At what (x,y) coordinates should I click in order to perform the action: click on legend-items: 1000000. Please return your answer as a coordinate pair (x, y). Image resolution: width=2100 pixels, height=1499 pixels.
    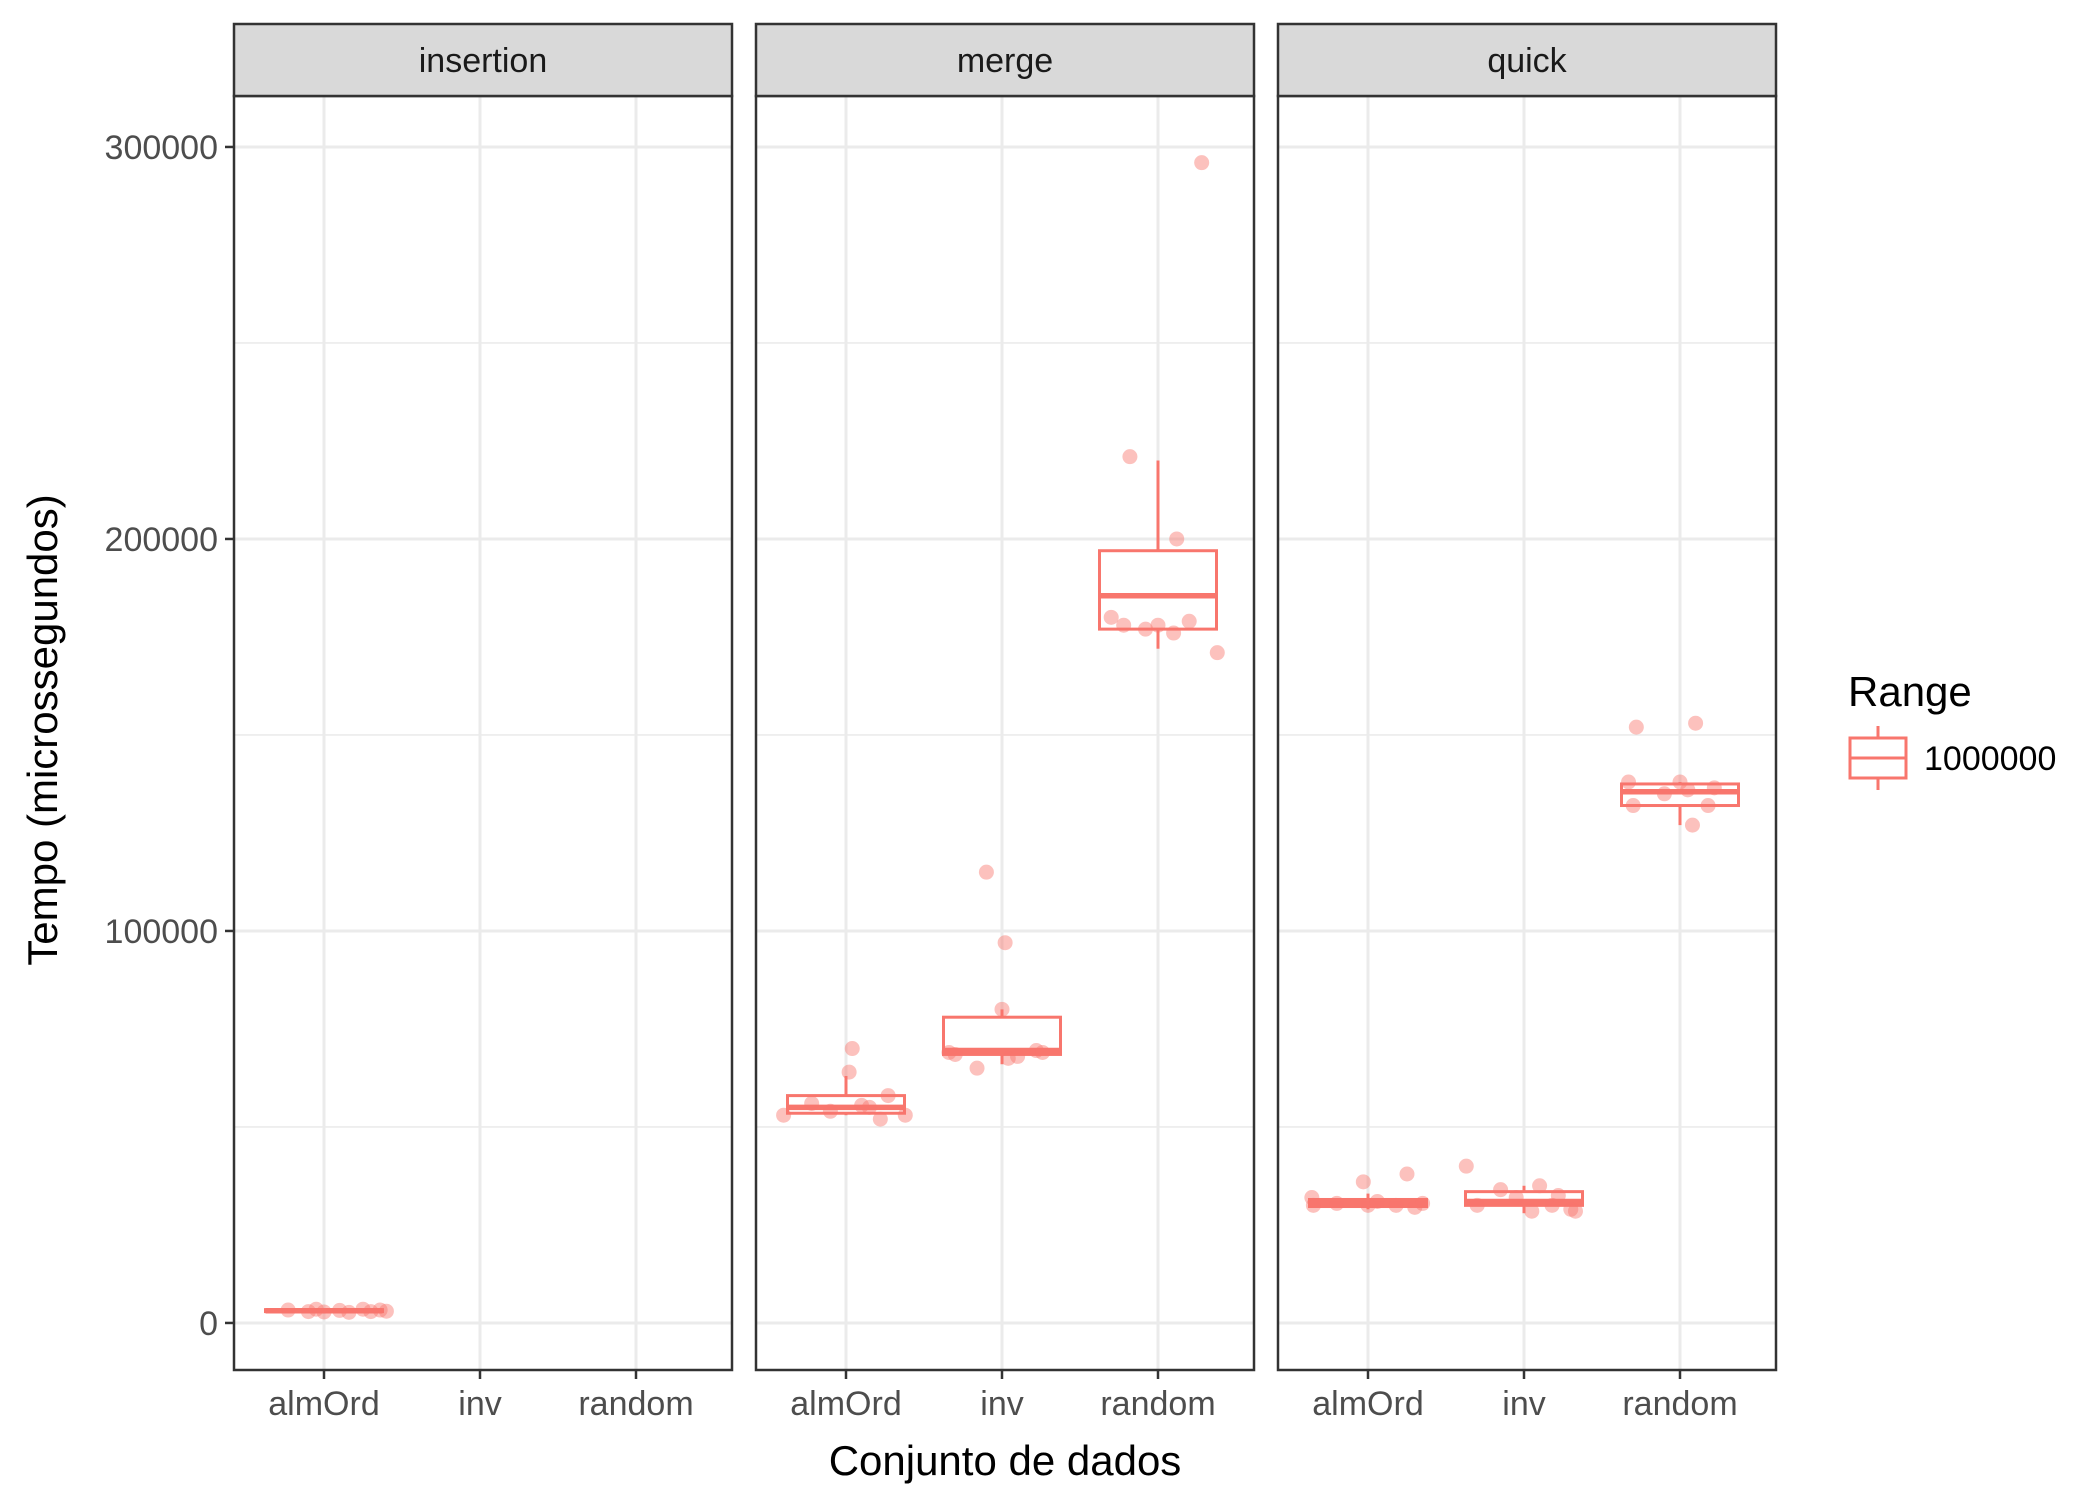
    Looking at the image, I should click on (1952, 758).